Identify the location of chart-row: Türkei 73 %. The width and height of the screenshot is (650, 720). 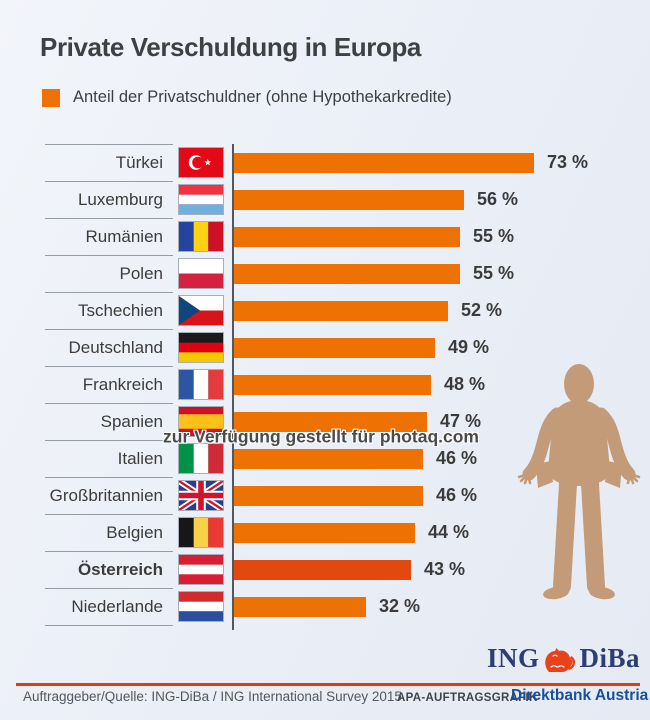
(340, 162).